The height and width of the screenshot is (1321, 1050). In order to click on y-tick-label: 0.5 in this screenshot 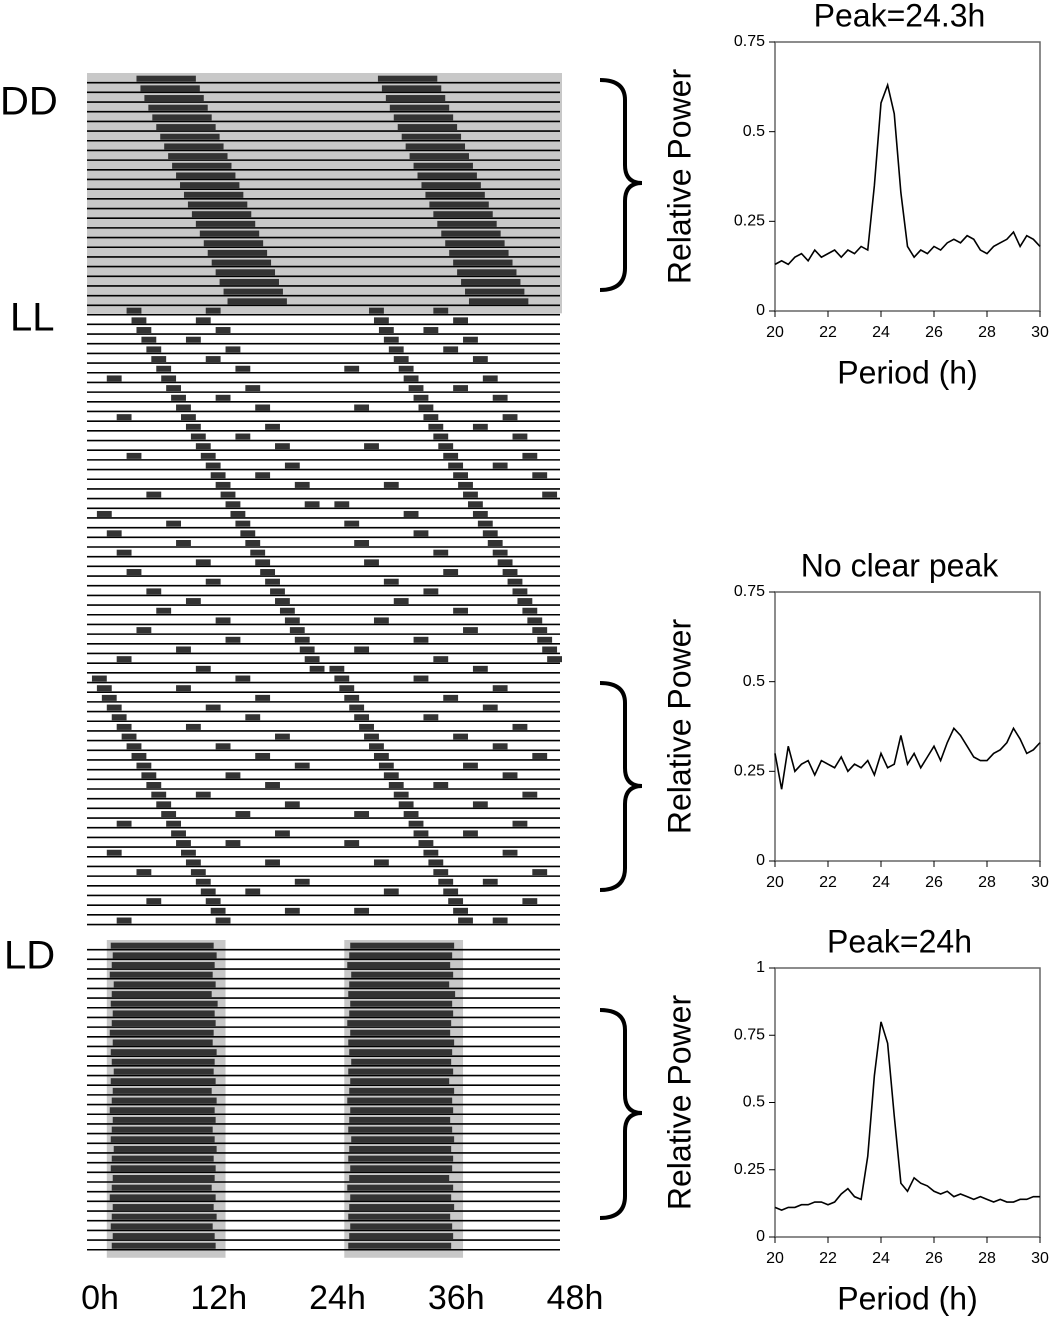, I will do `click(754, 681)`.